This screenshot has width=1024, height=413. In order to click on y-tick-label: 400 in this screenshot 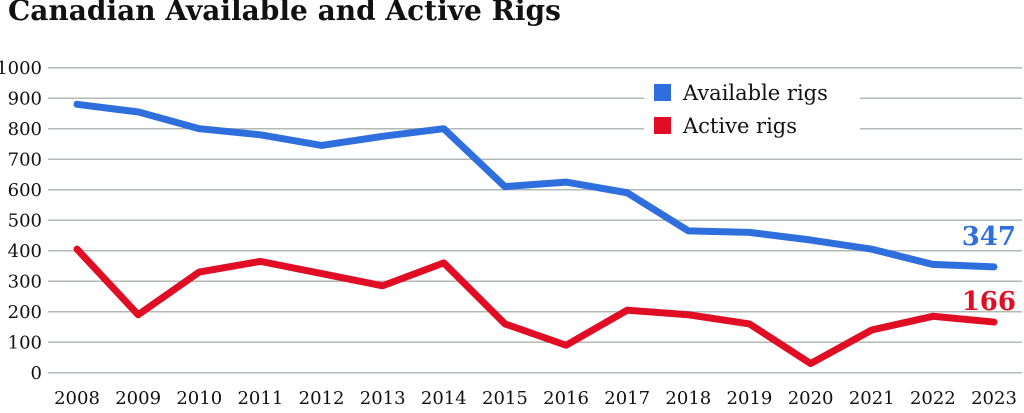, I will do `click(25, 251)`.